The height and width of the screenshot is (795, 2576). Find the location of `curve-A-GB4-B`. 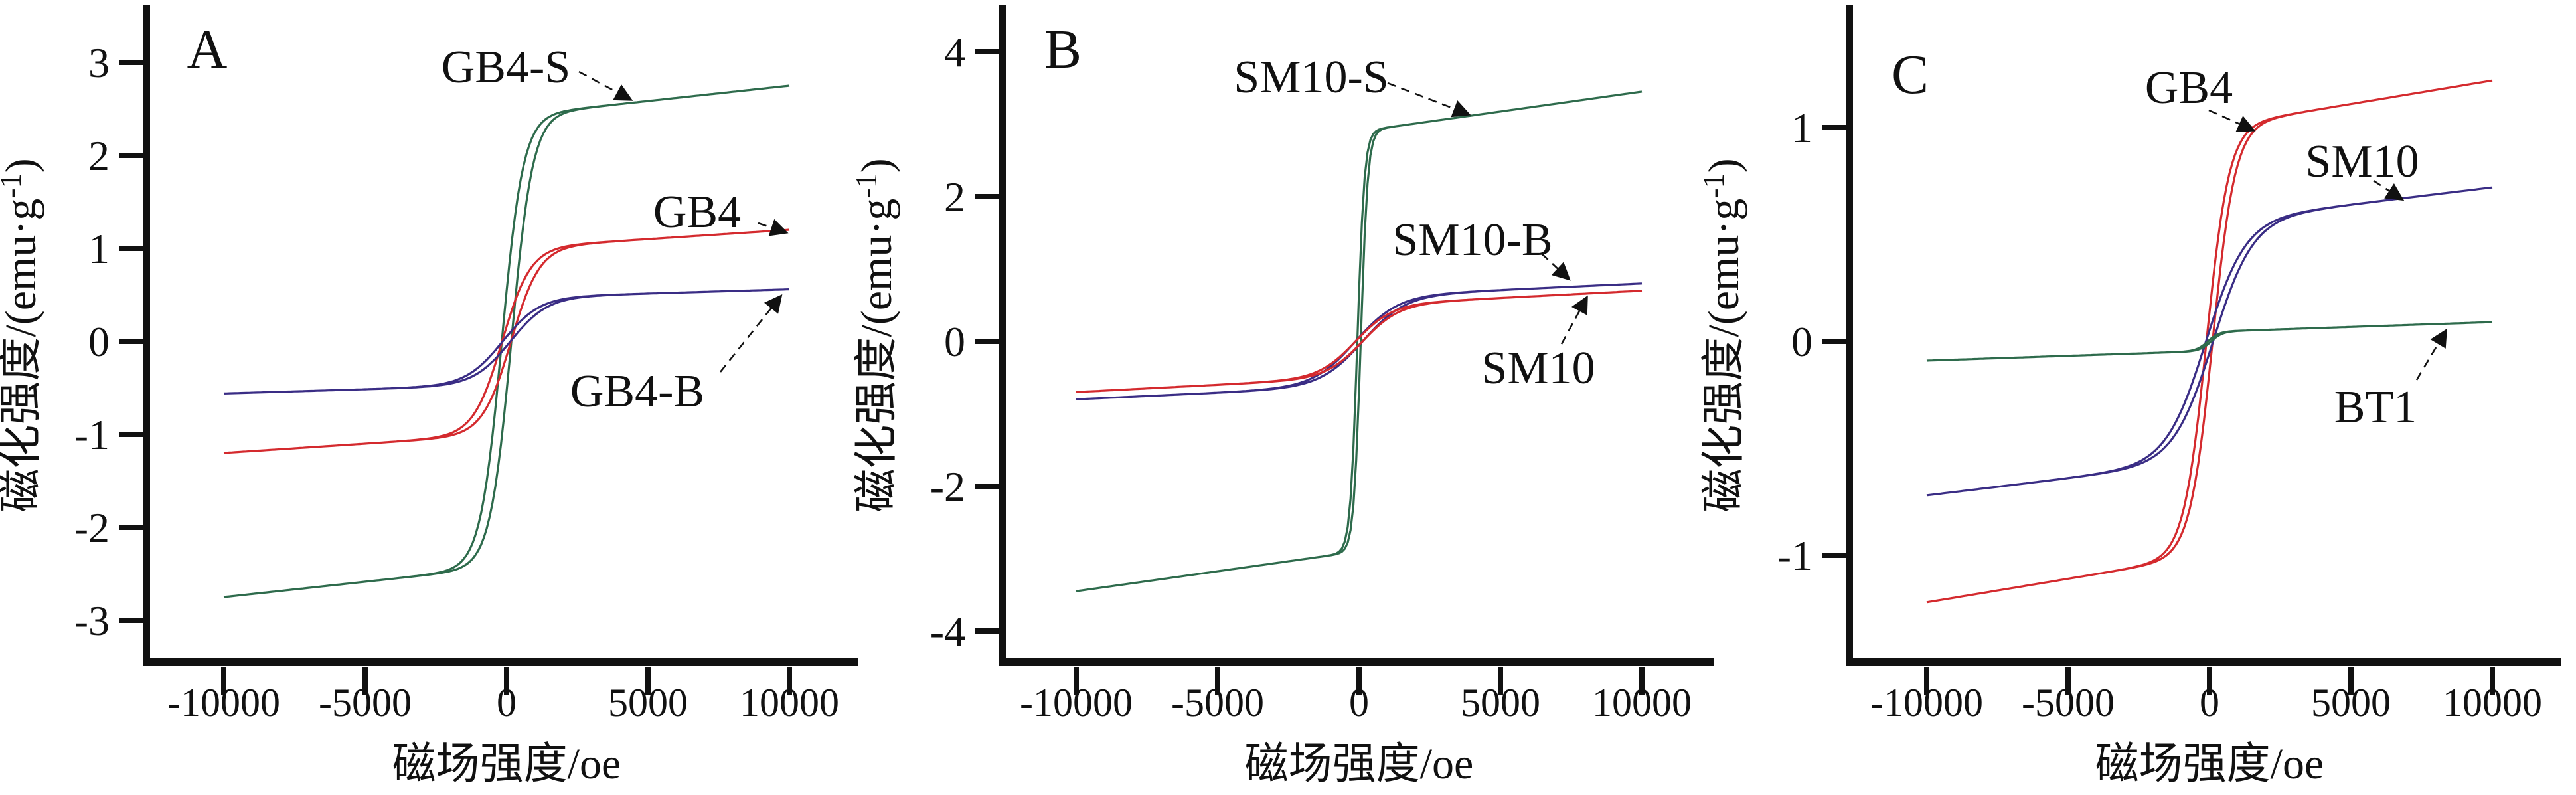

curve-A-GB4-B is located at coordinates (506, 342).